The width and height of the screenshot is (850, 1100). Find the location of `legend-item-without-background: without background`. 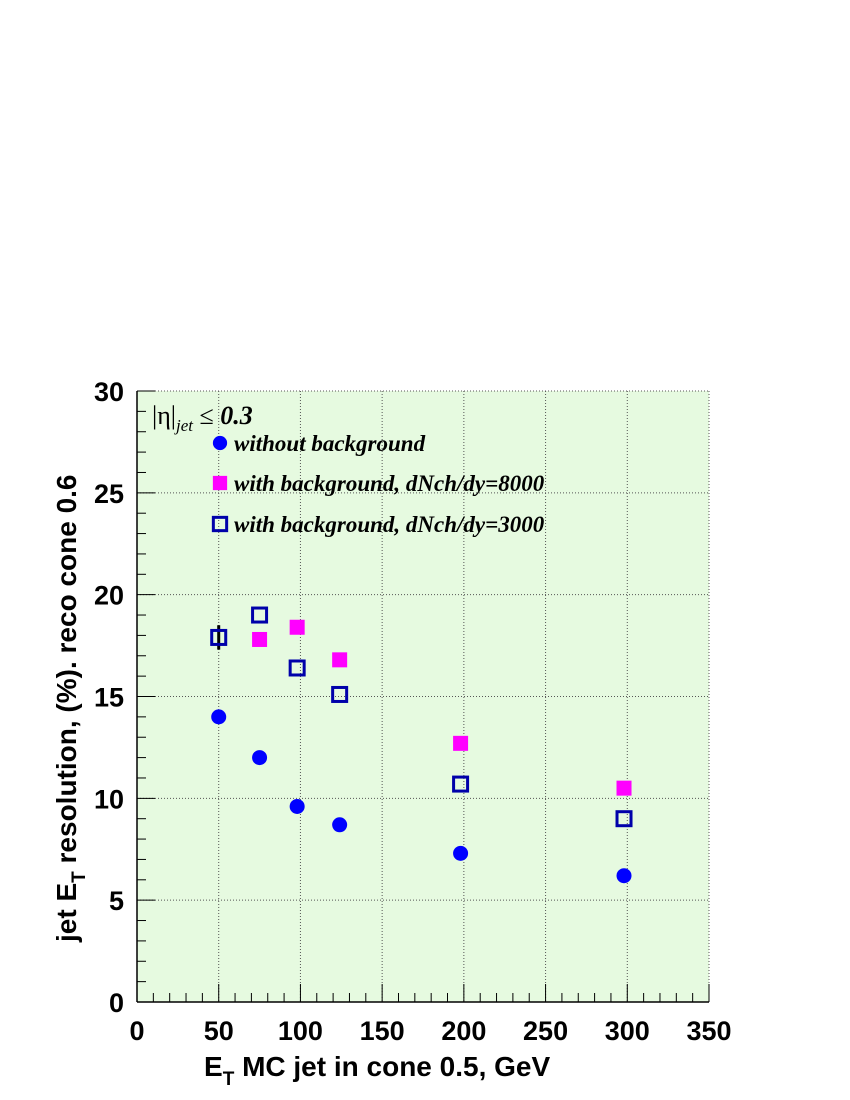

legend-item-without-background: without background is located at coordinates (319, 443).